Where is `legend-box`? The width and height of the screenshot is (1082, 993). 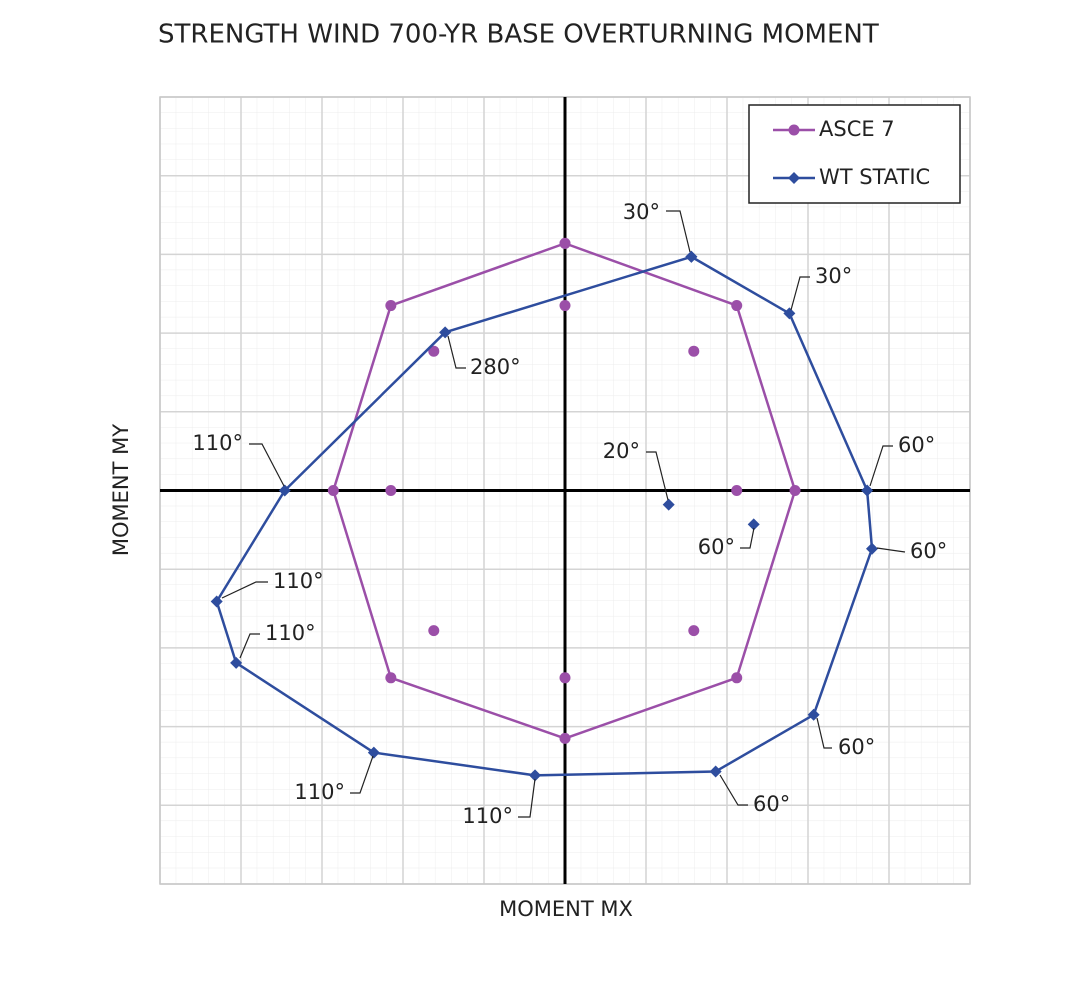 legend-box is located at coordinates (854, 154).